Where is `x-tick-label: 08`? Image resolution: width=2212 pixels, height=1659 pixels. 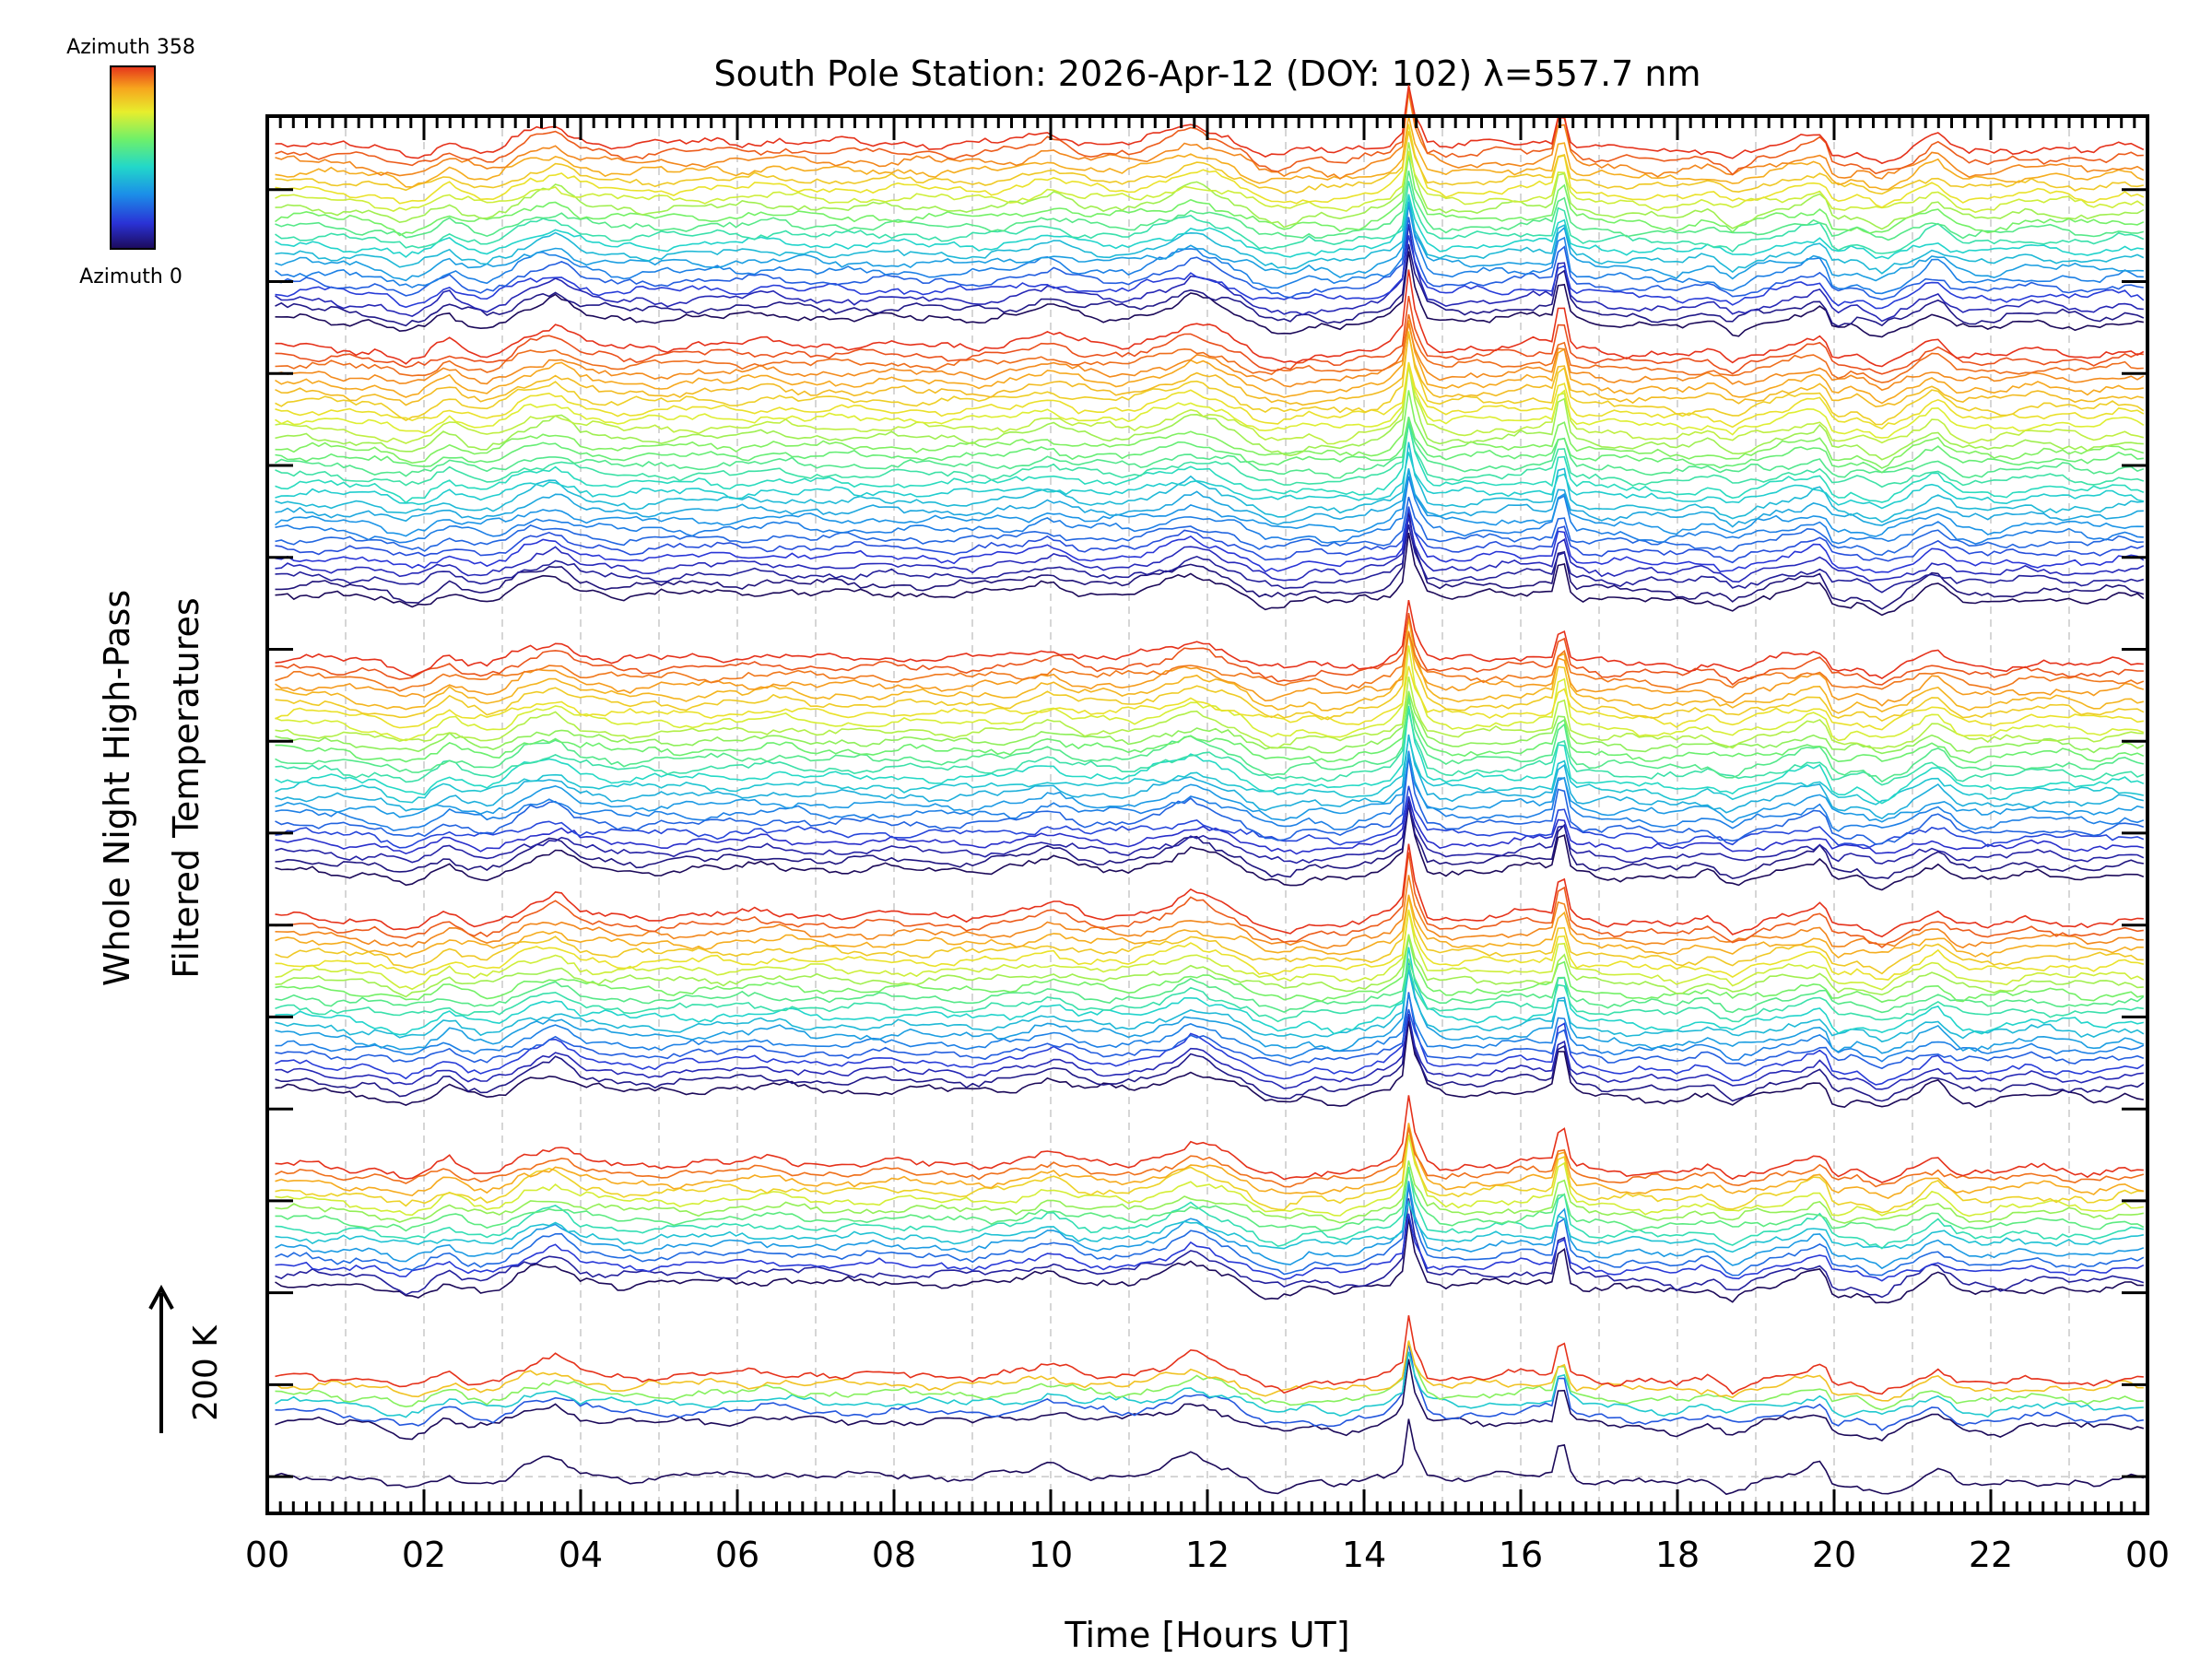 x-tick-label: 08 is located at coordinates (894, 1555).